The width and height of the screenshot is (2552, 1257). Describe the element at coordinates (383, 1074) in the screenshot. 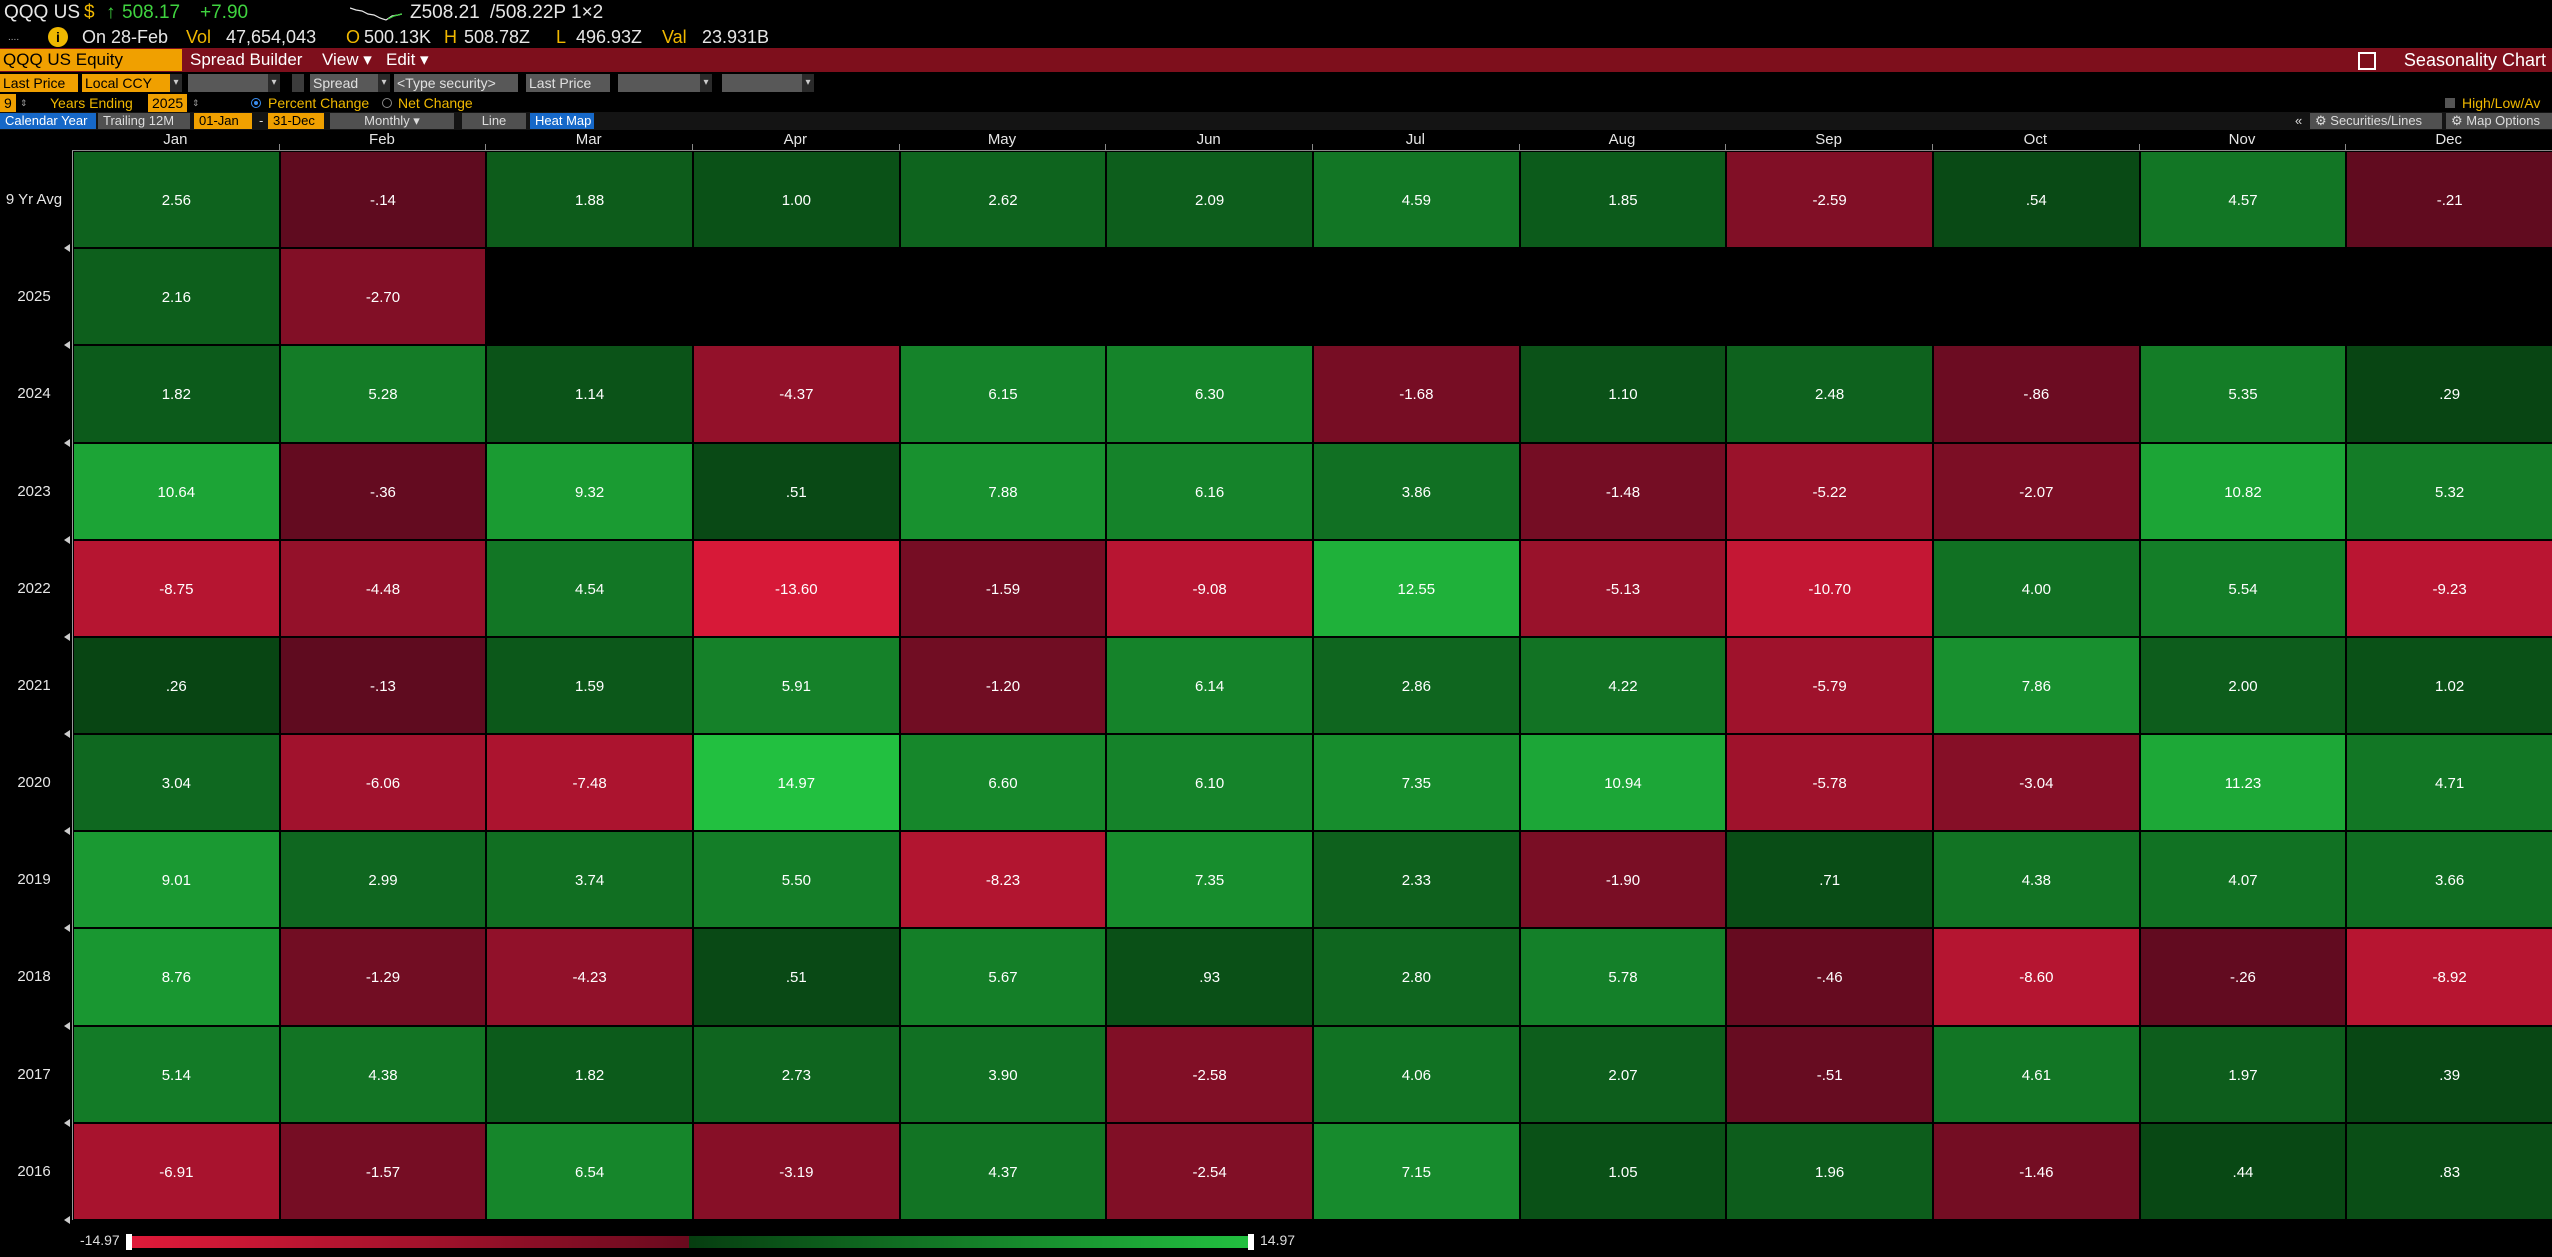

I see `heat-map-cell: 4.38` at that location.